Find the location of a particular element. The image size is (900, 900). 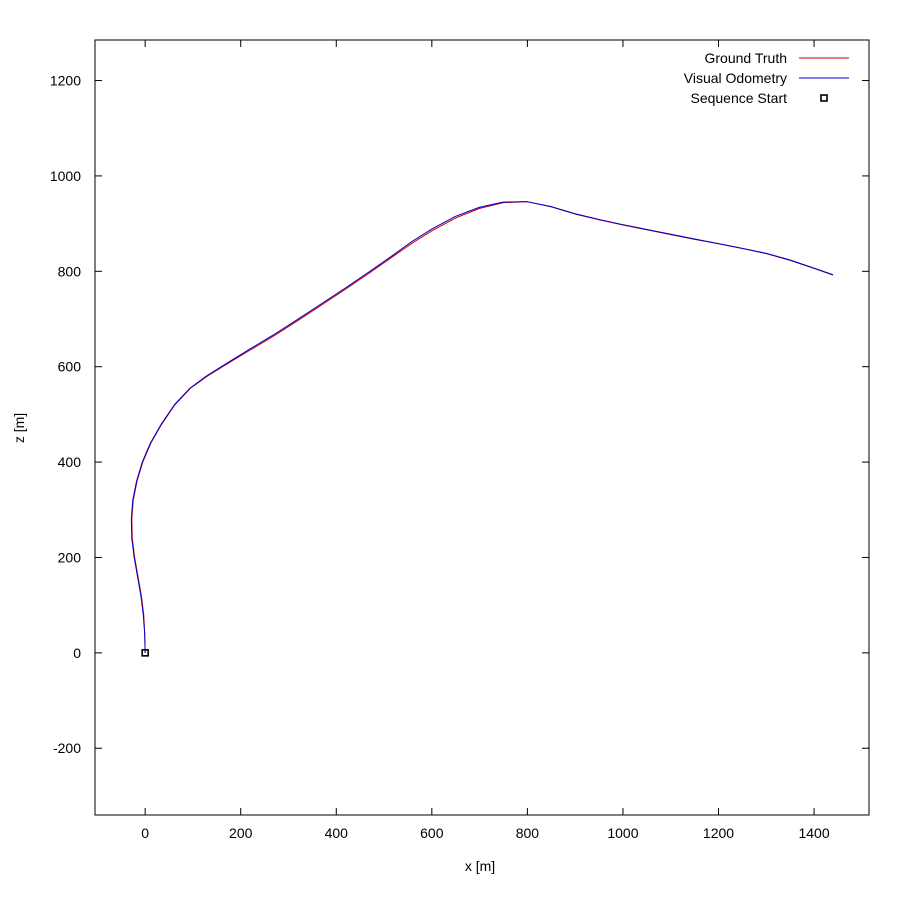

y-tick-label: 1200 is located at coordinates (65, 81).